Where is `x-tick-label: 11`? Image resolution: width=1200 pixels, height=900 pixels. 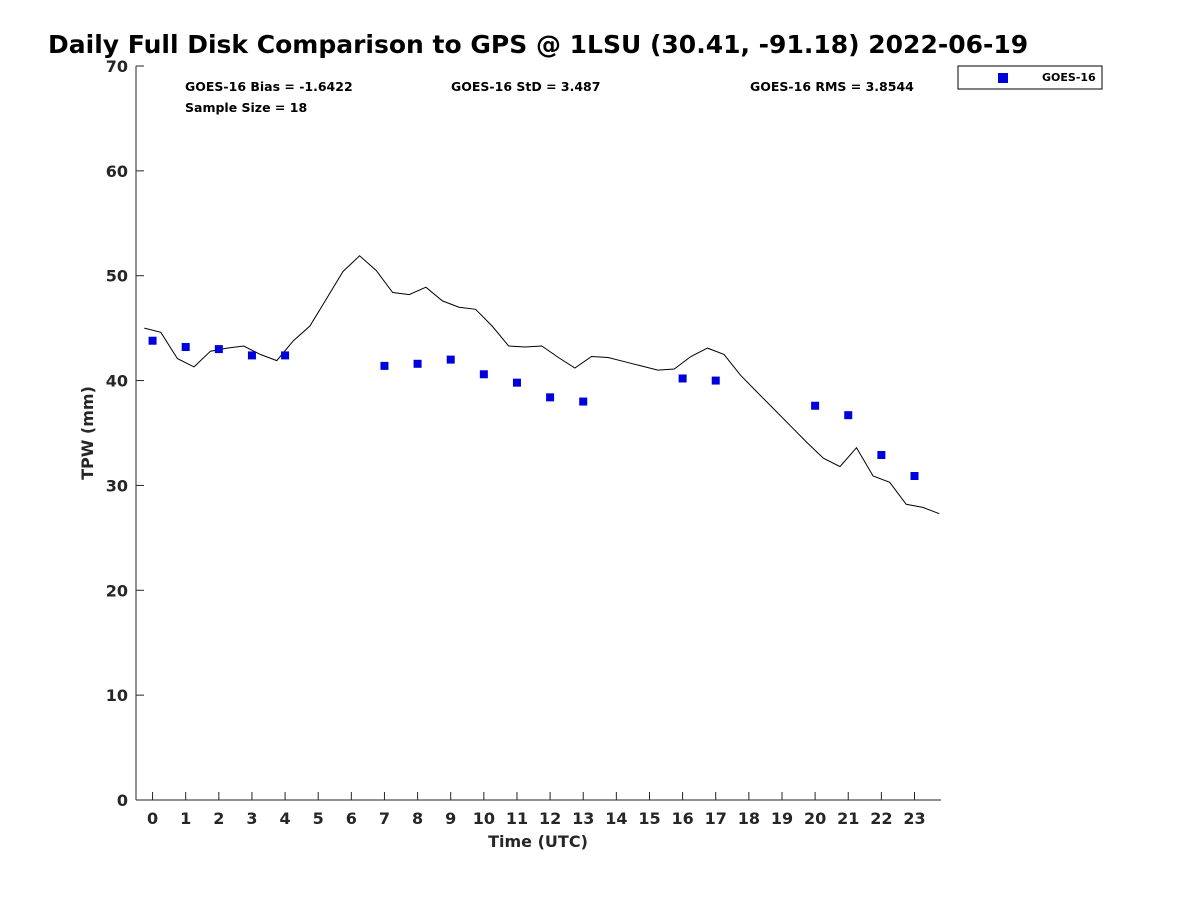
x-tick-label: 11 is located at coordinates (517, 818).